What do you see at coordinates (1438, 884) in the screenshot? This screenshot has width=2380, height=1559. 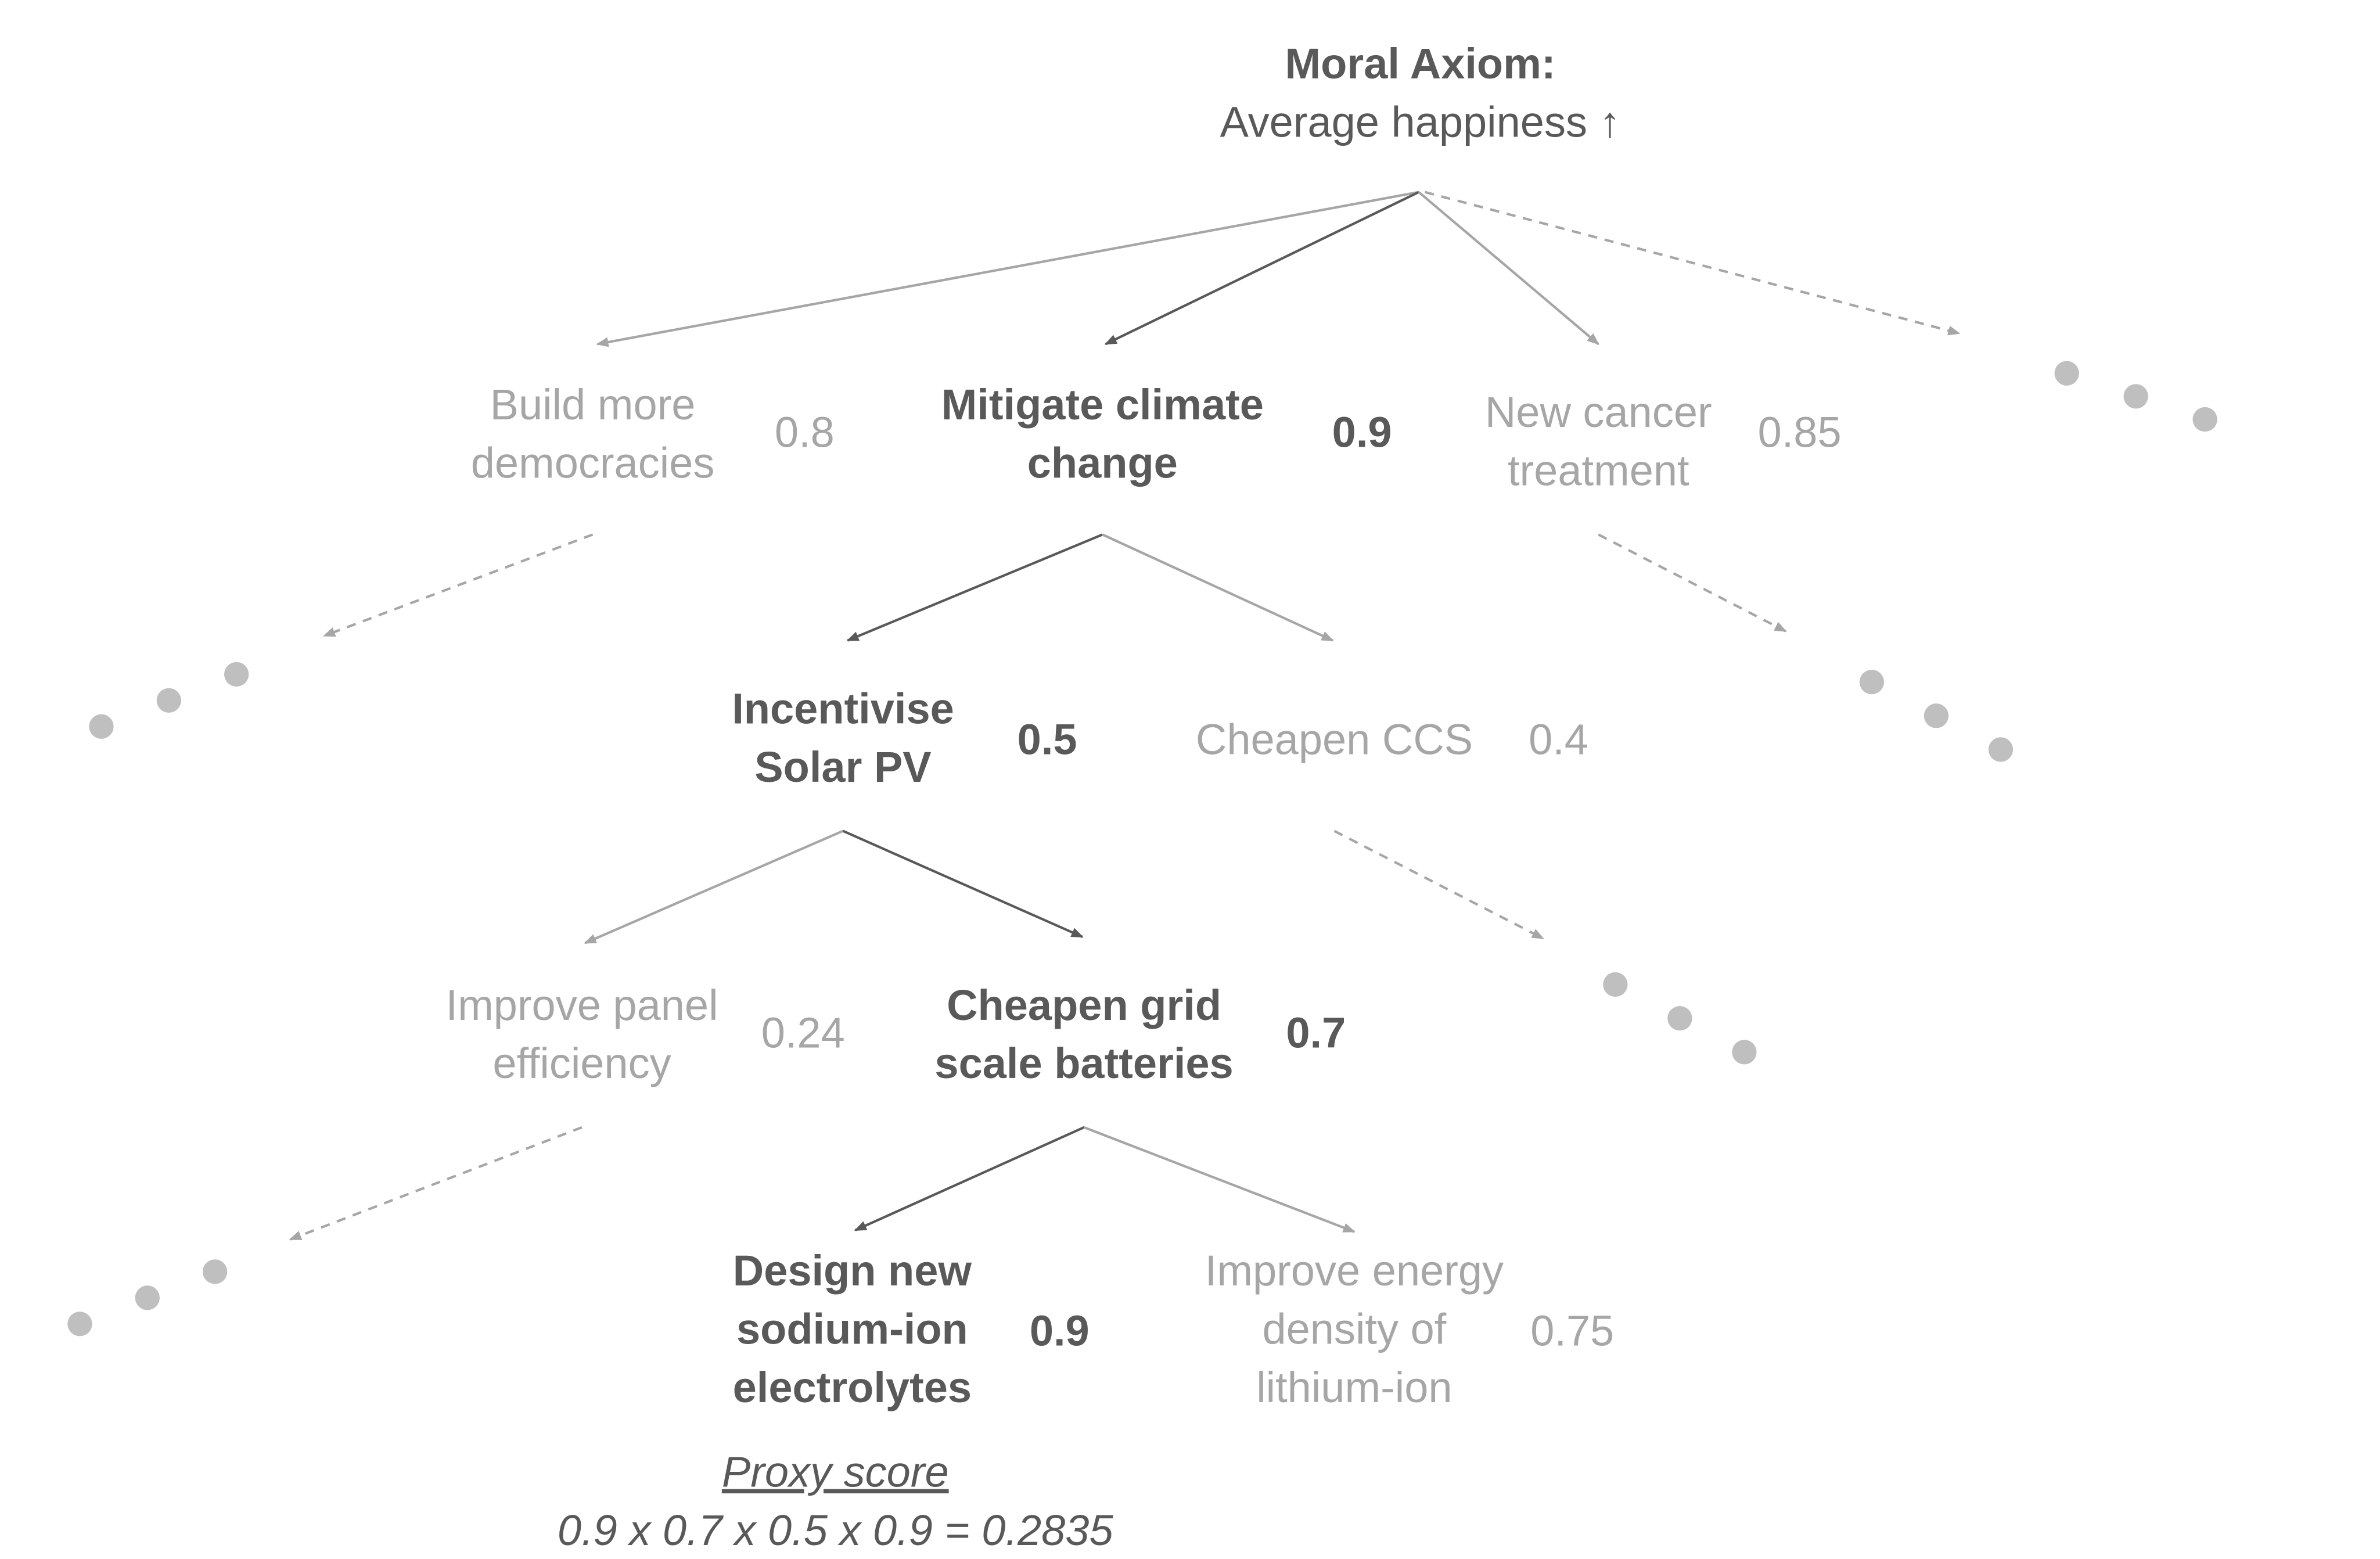 I see `edge-ccs-to-more` at bounding box center [1438, 884].